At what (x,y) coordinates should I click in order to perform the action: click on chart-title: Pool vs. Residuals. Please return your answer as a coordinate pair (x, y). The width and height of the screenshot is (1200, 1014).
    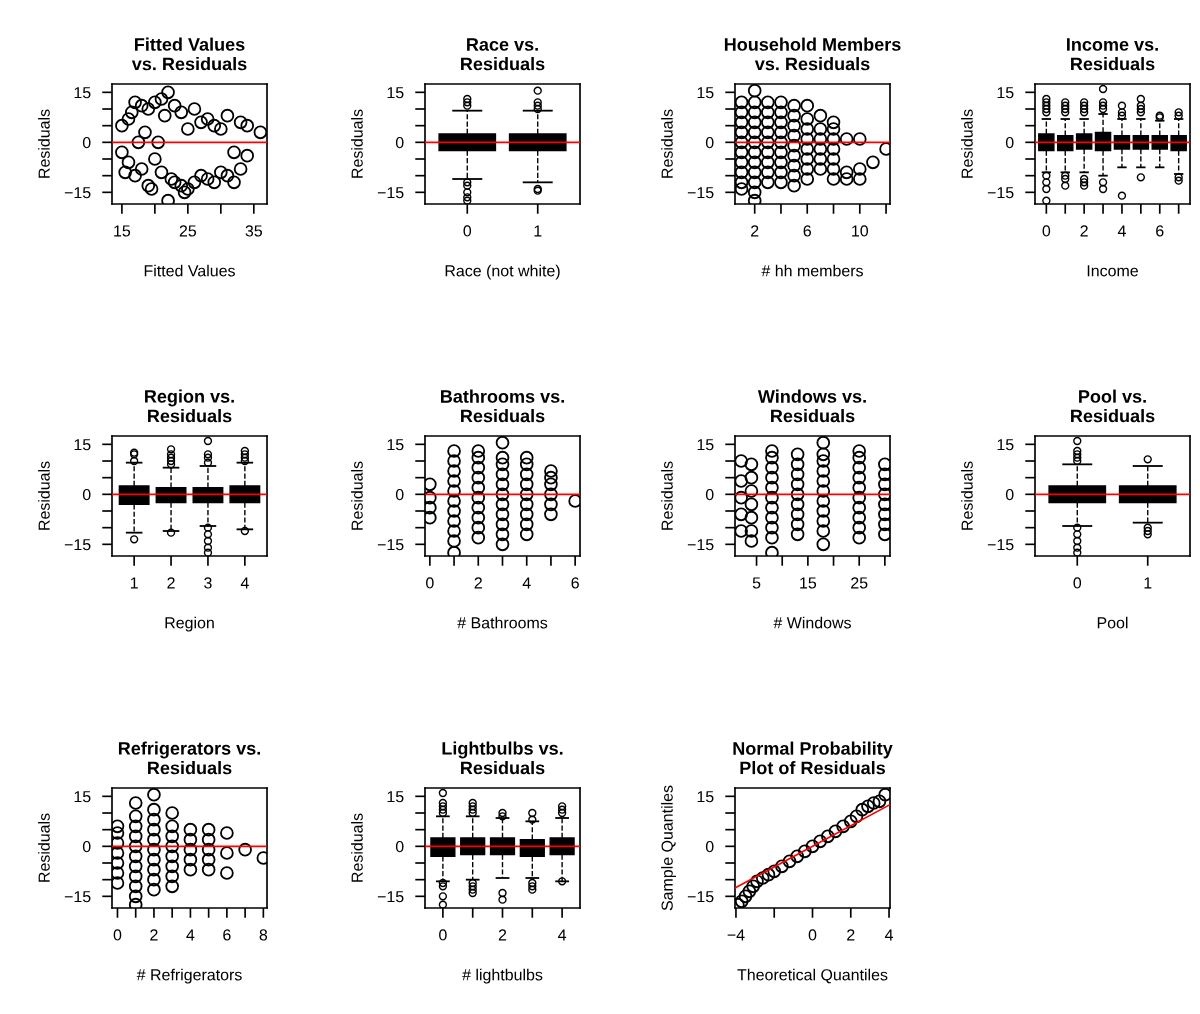
    Looking at the image, I should click on (1113, 406).